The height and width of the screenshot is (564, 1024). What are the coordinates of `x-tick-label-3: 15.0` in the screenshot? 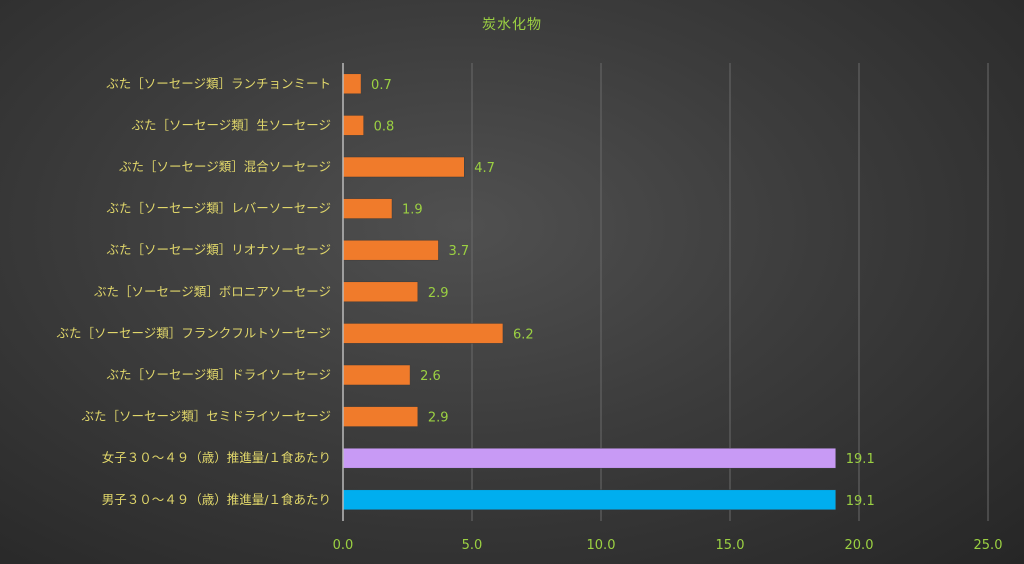 It's located at (730, 545).